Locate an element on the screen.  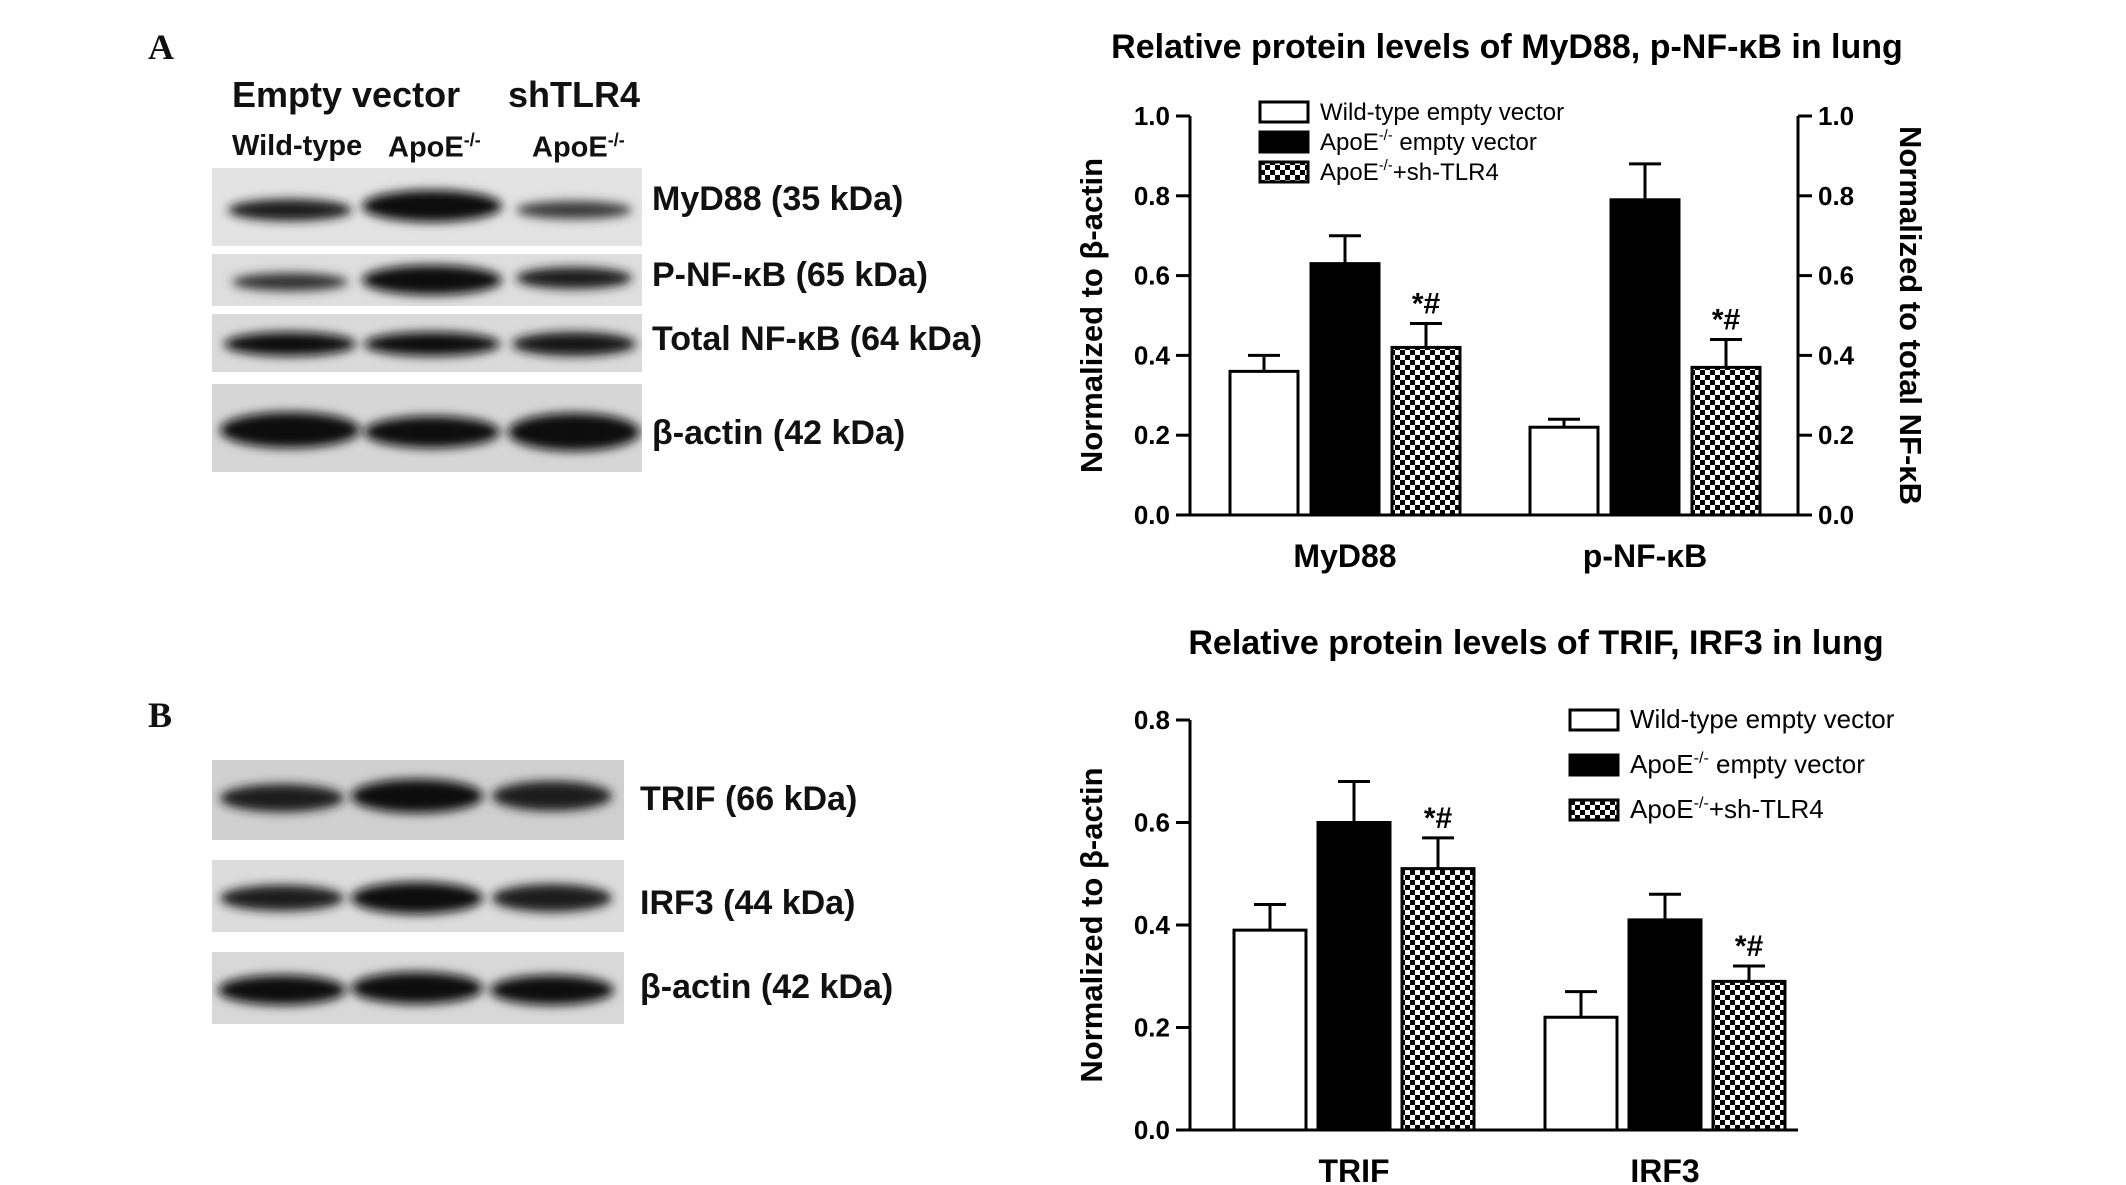
band-label-p-nfkb: P-NF-κB (65 kDa) is located at coordinates (790, 275).